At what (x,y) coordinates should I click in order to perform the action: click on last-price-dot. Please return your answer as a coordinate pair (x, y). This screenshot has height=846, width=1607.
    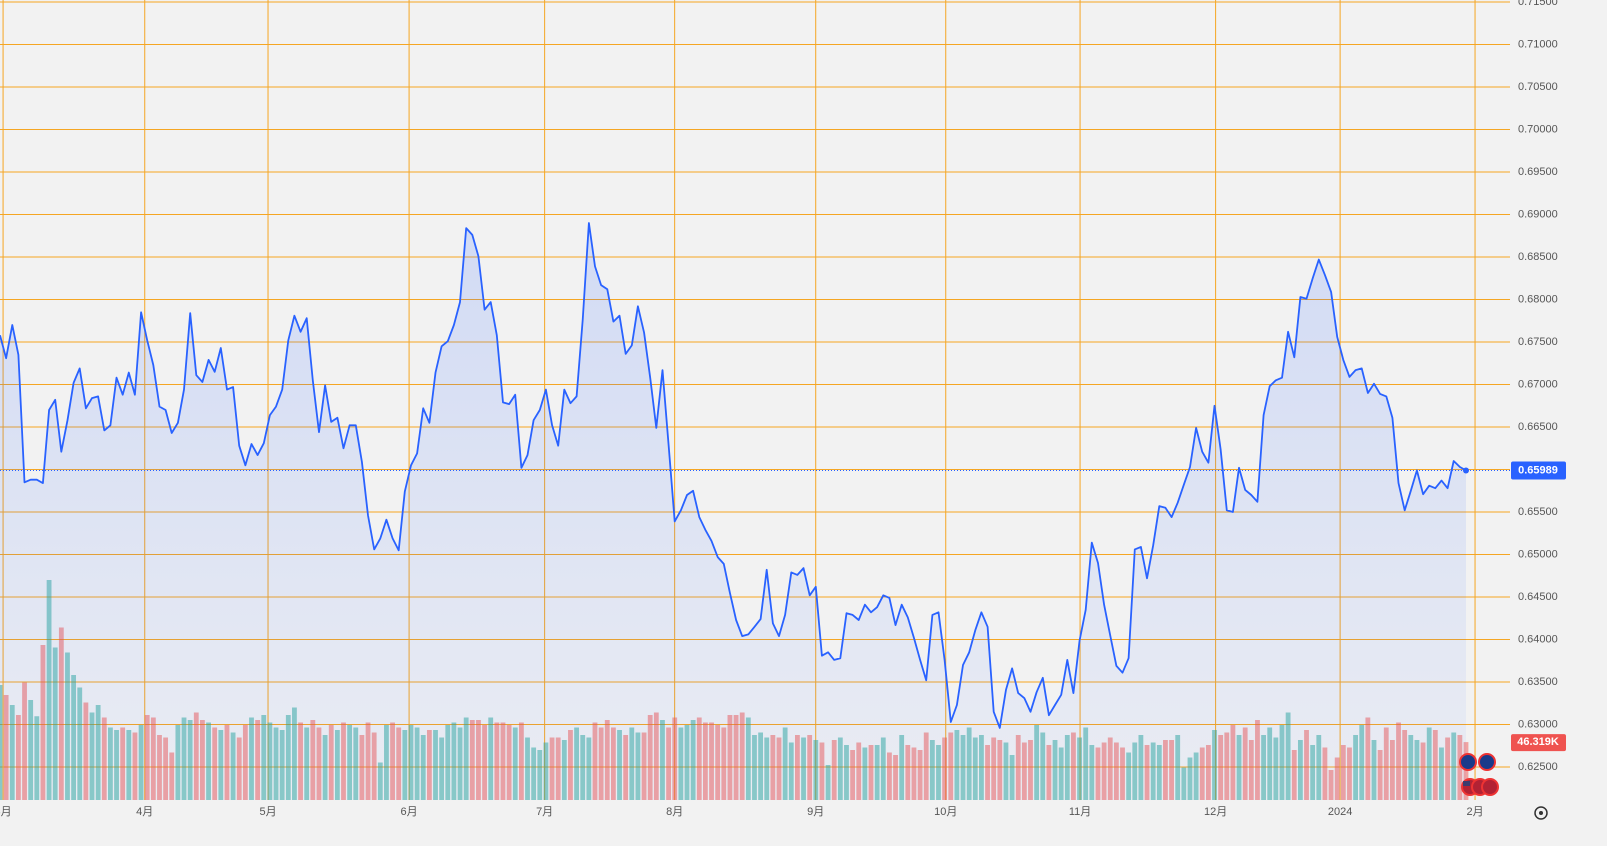
    Looking at the image, I should click on (1466, 470).